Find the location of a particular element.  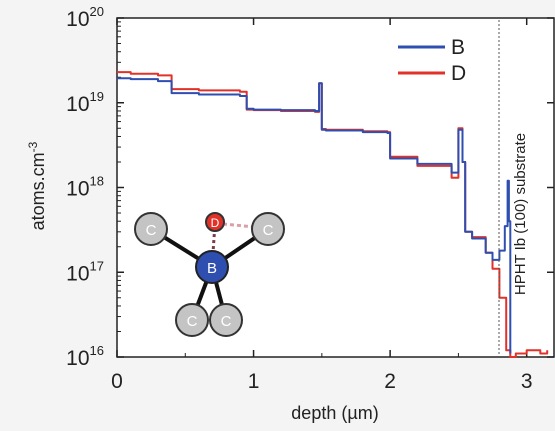

x-tick-label: 3 is located at coordinates (527, 381).